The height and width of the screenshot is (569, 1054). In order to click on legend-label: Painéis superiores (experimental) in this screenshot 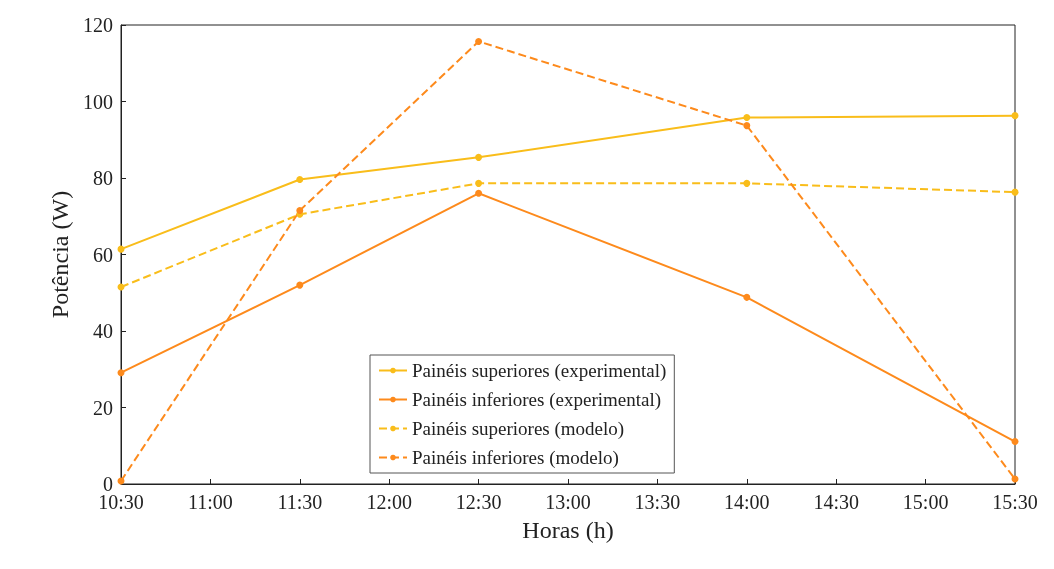, I will do `click(539, 371)`.